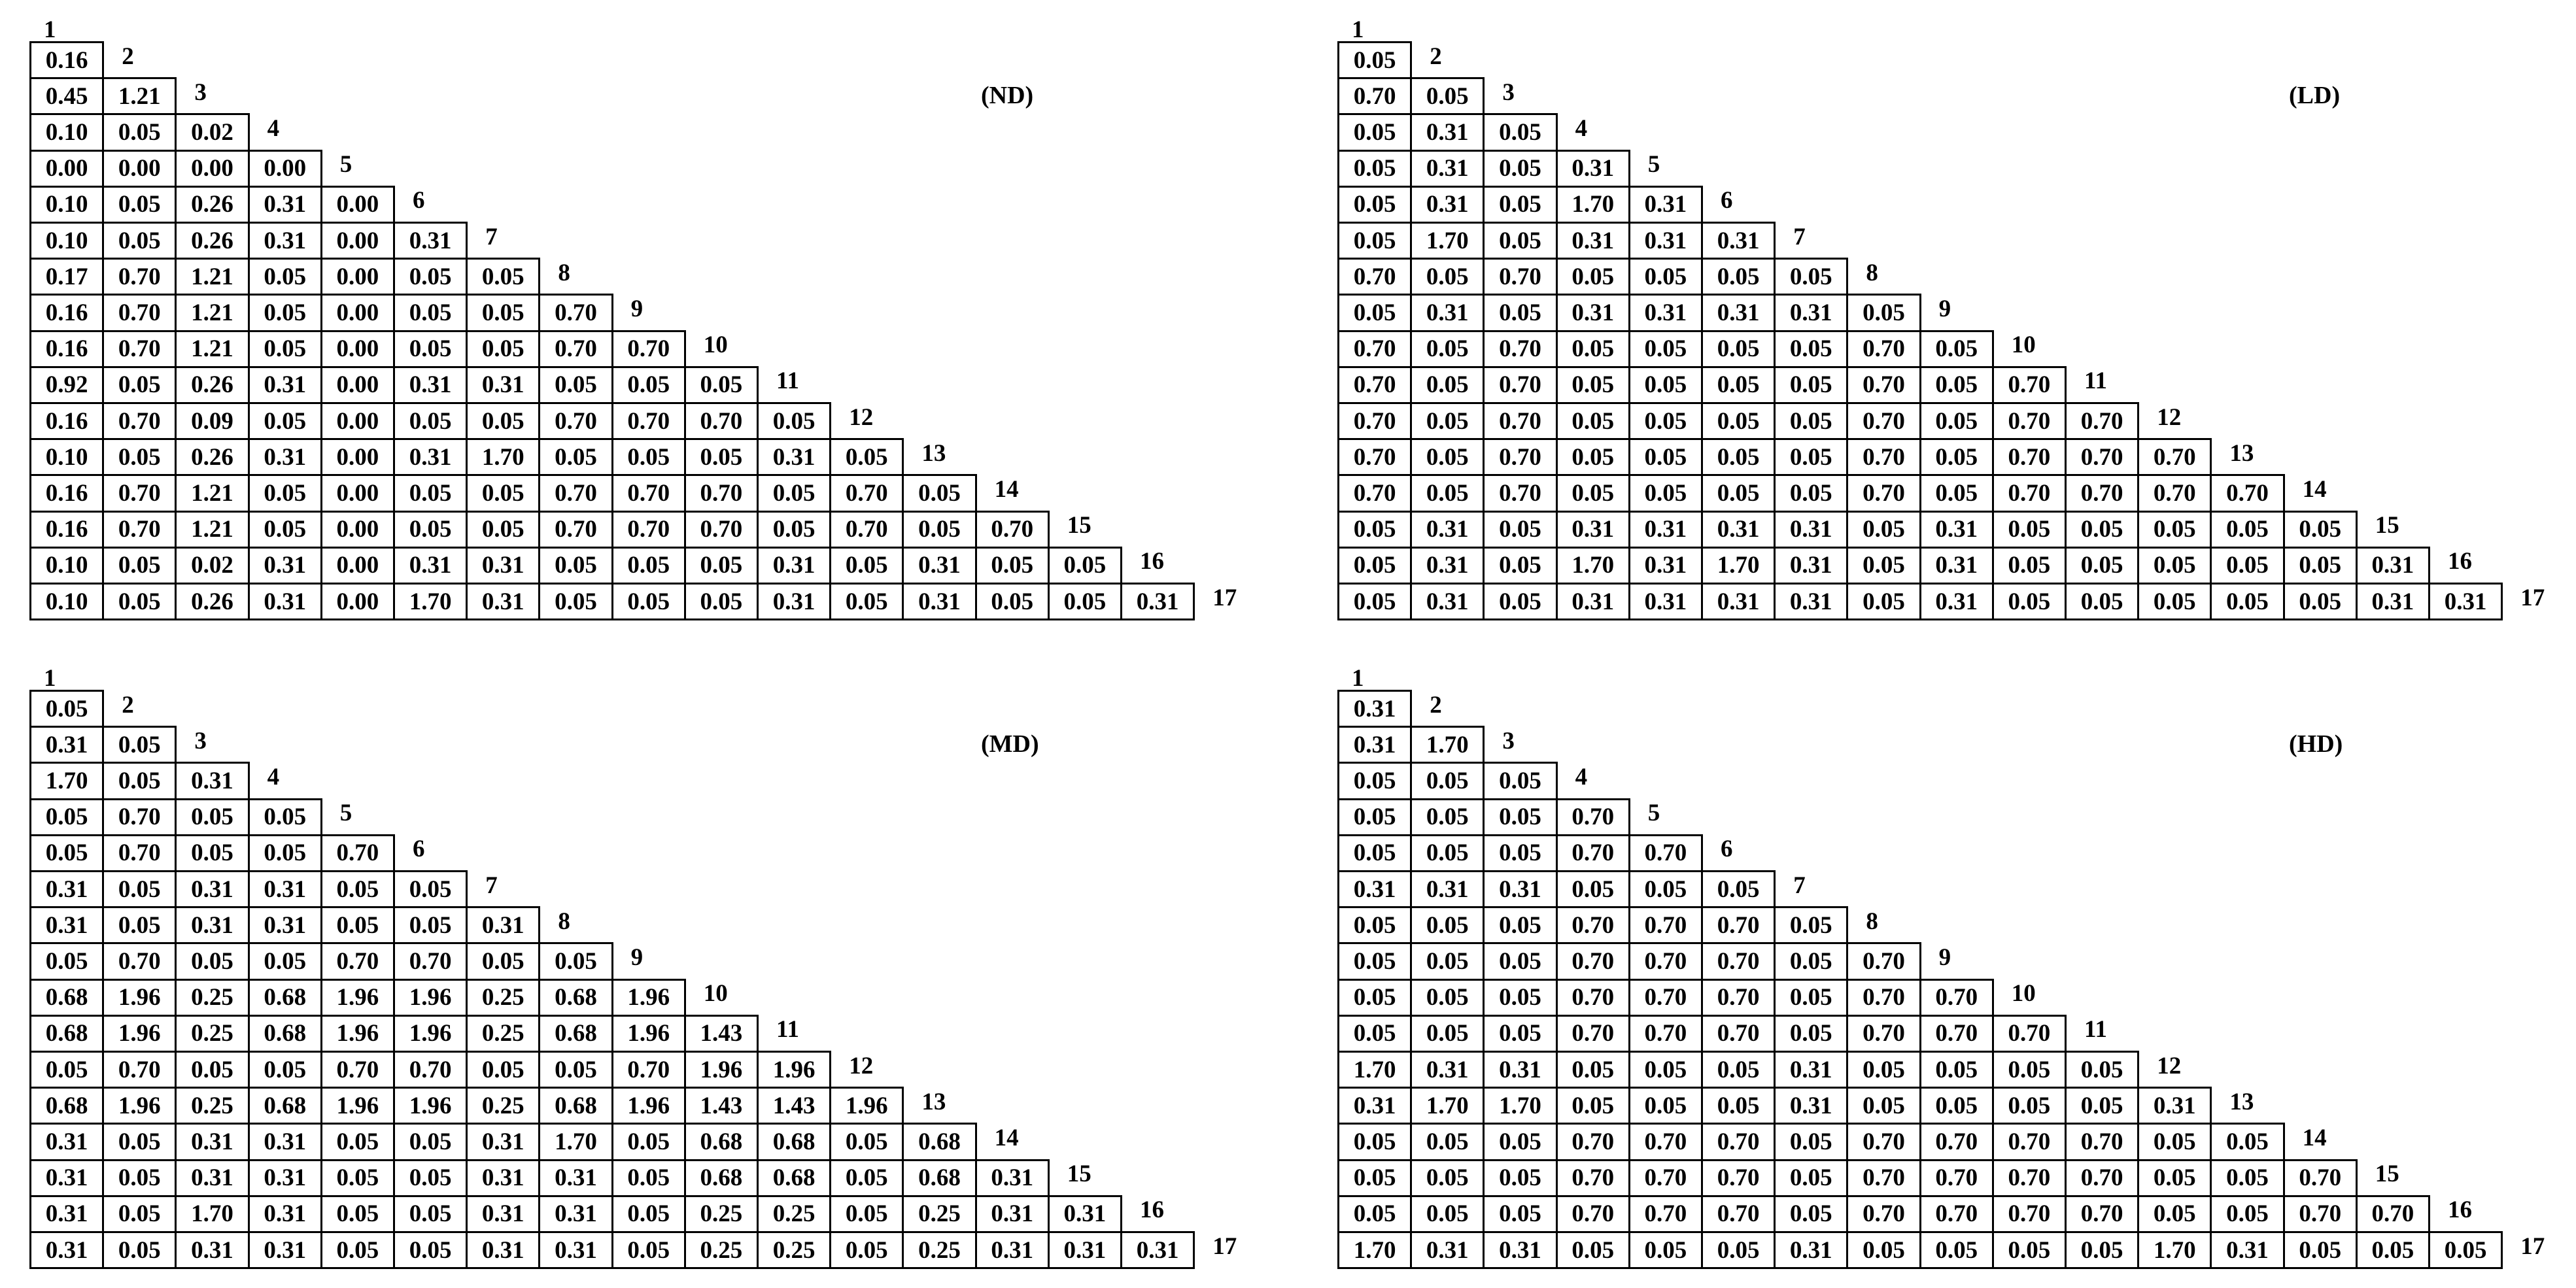  I want to click on column-label: 13, so click(2241, 1101).